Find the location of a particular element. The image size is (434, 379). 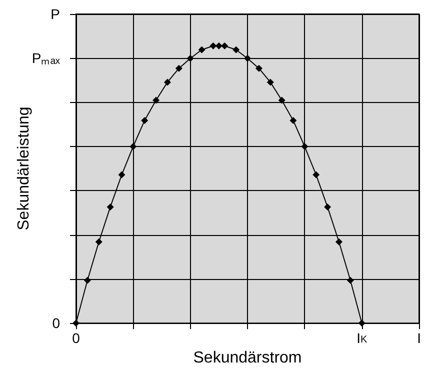

text: 0 is located at coordinates (56, 323).